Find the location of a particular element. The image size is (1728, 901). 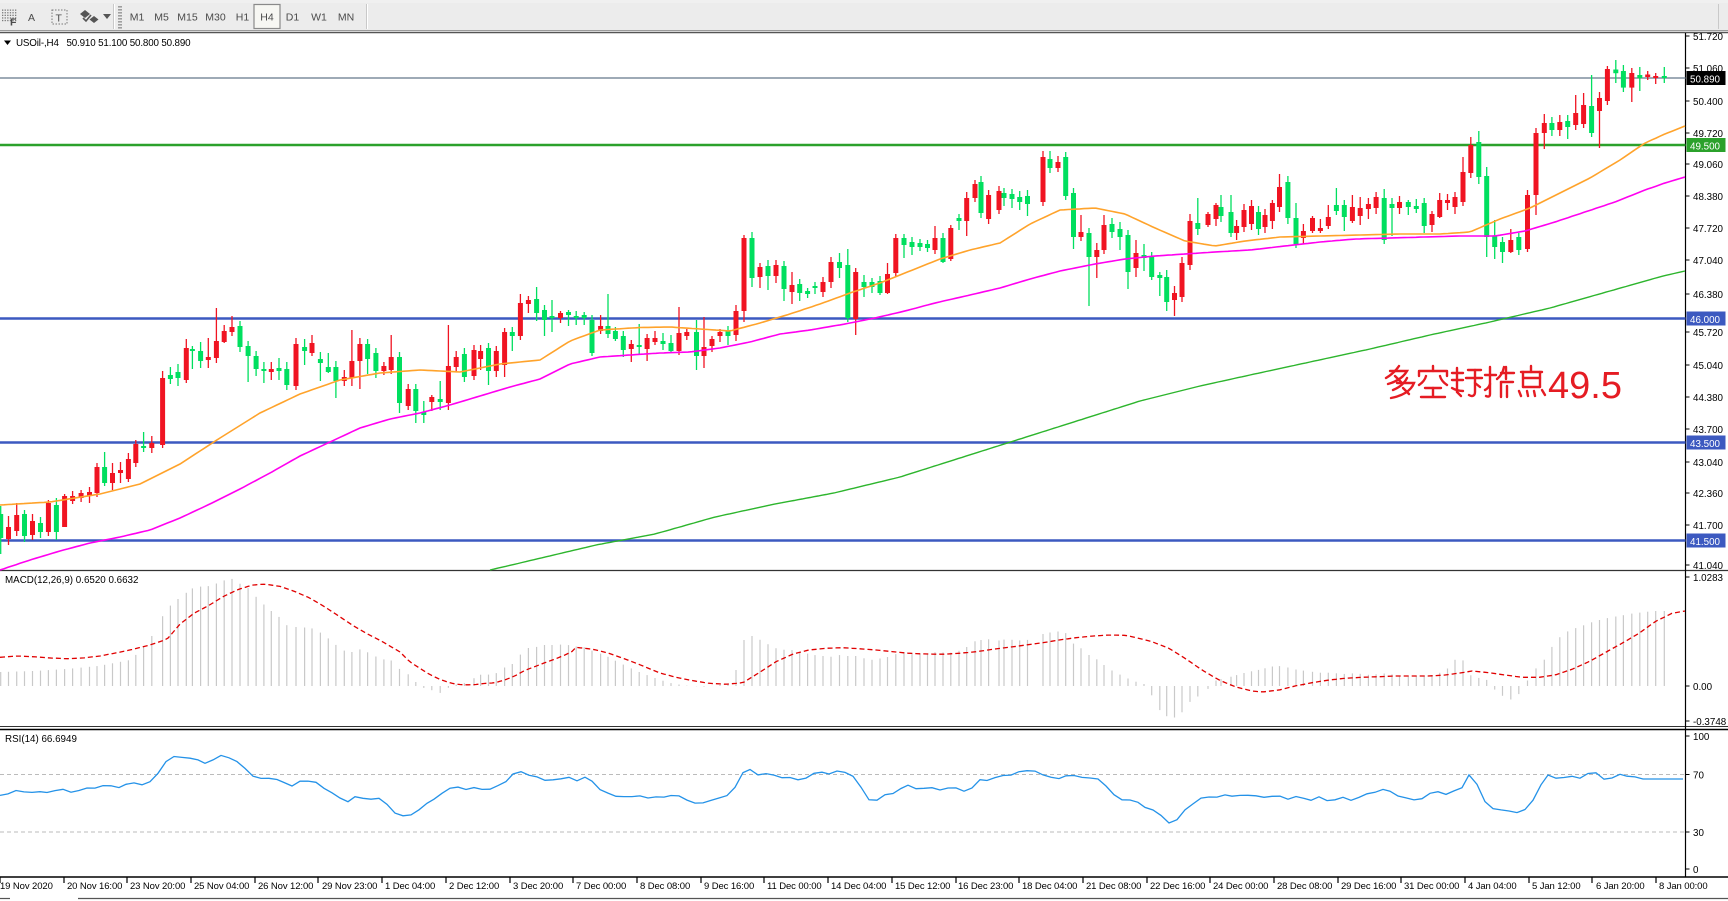

svg-text: 19 Nov 2020 is located at coordinates (26, 886).